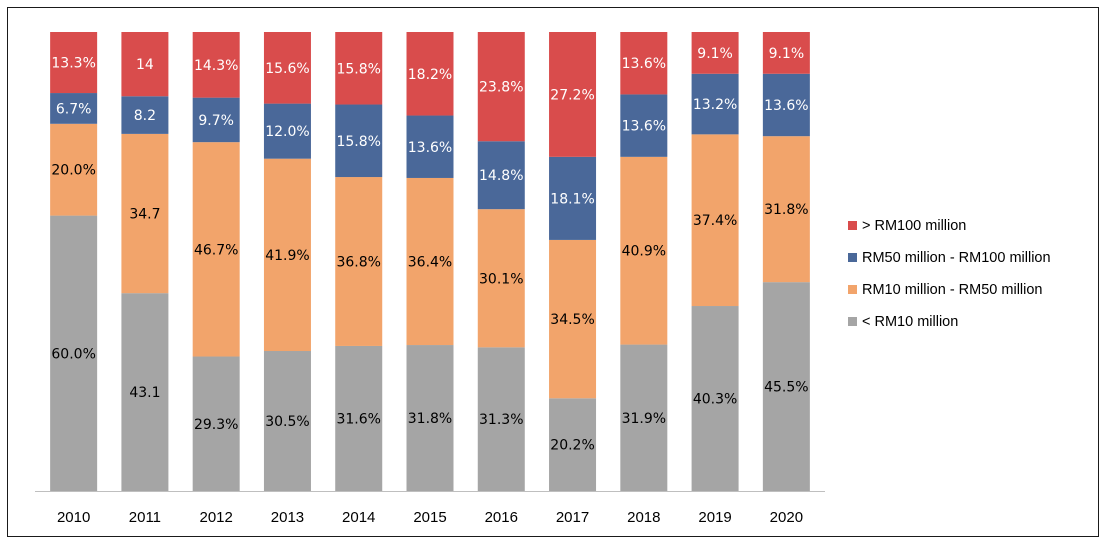  I want to click on bar-segment-2011-s1, so click(145, 213).